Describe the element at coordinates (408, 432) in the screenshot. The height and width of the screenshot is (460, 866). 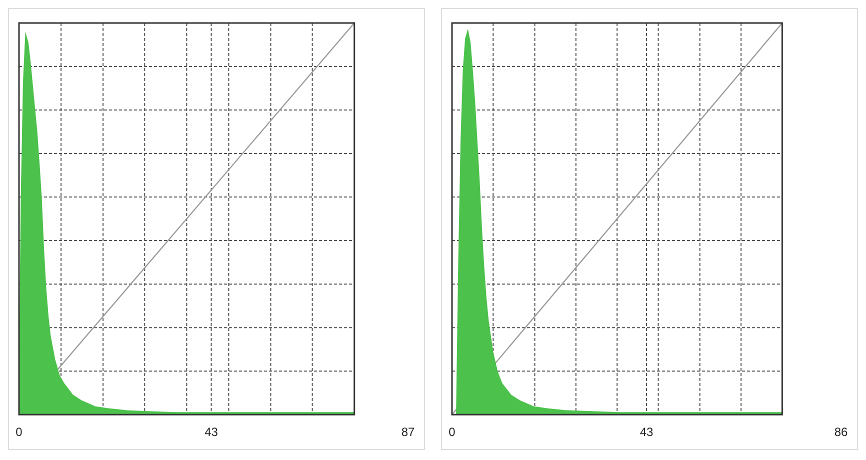
I see `x-tick-label: 87` at that location.